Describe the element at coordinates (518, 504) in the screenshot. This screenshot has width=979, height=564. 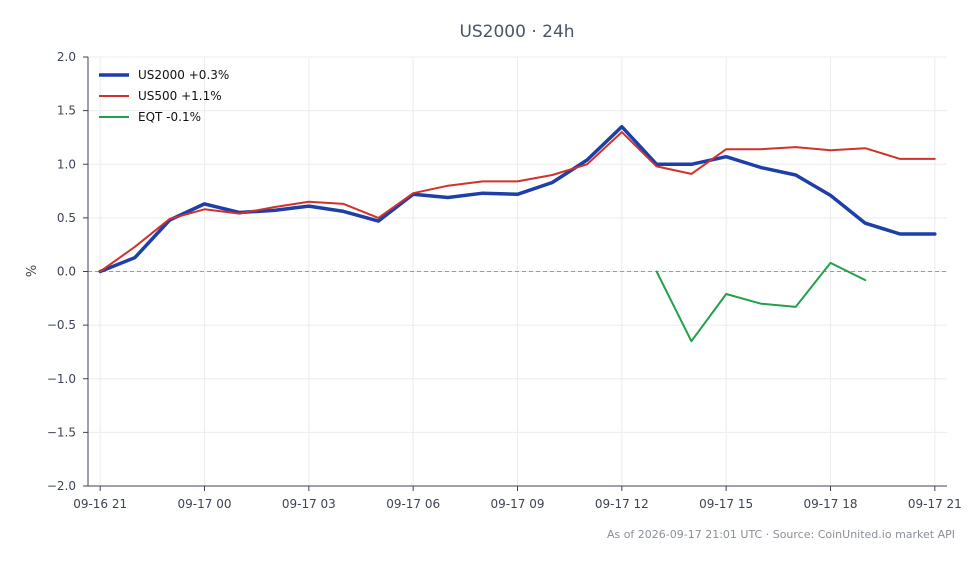
I see `x-tick-label-4: 09-17 09` at that location.